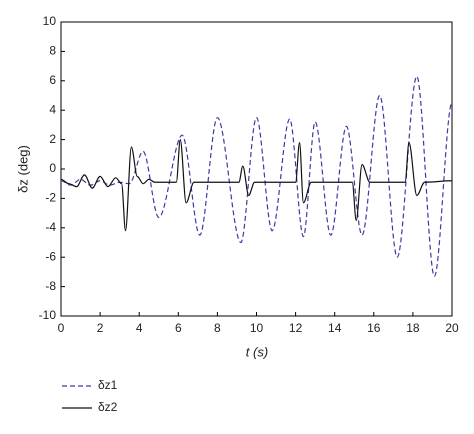 The height and width of the screenshot is (434, 474). Describe the element at coordinates (22, 169) in the screenshot. I see `y-axis-label: δz (deg)` at that location.